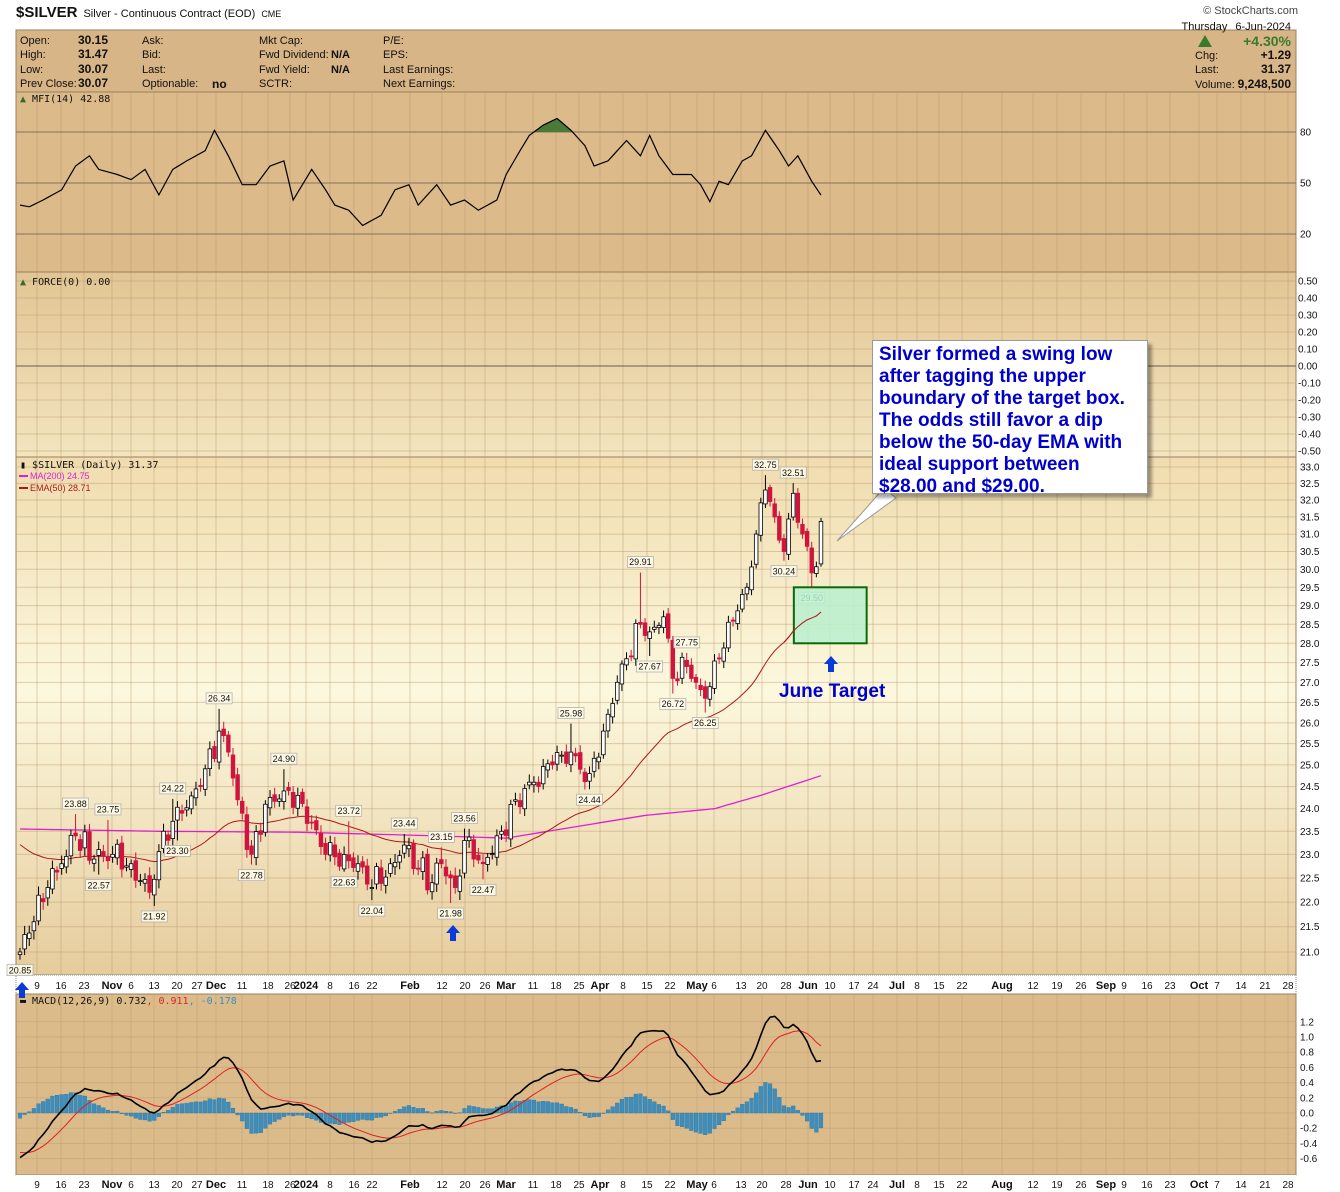 This screenshot has height=1192, width=1340. What do you see at coordinates (808, 986) in the screenshot?
I see `x-tick-label: Jun` at bounding box center [808, 986].